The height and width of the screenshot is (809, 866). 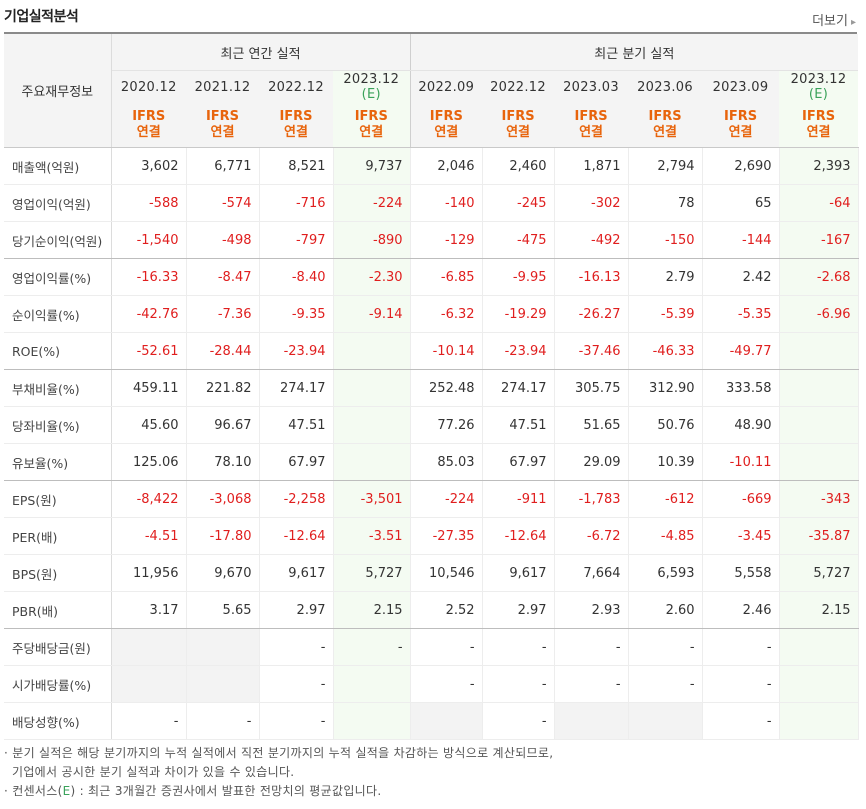 What do you see at coordinates (819, 277) in the screenshot?
I see `table-cell: -2.68` at bounding box center [819, 277].